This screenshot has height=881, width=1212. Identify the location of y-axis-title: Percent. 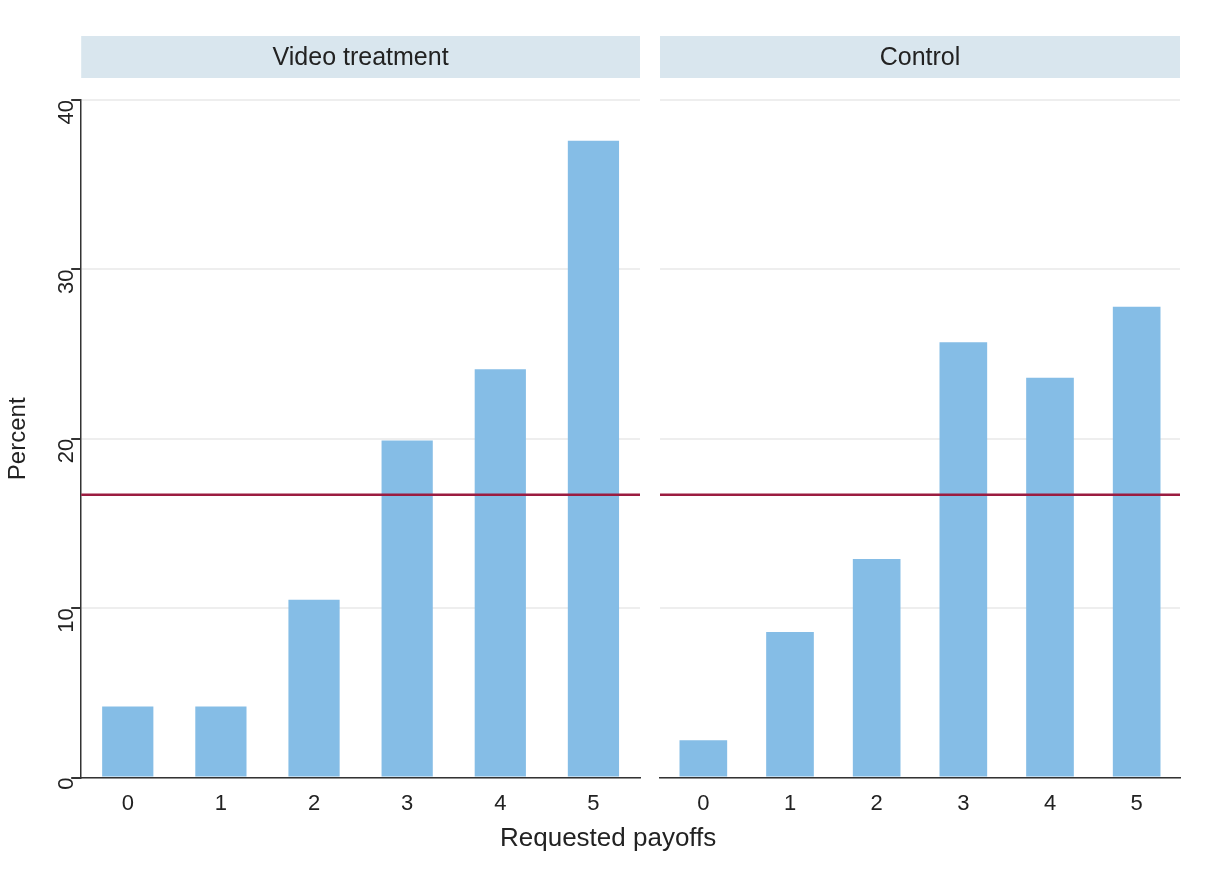
(17, 439).